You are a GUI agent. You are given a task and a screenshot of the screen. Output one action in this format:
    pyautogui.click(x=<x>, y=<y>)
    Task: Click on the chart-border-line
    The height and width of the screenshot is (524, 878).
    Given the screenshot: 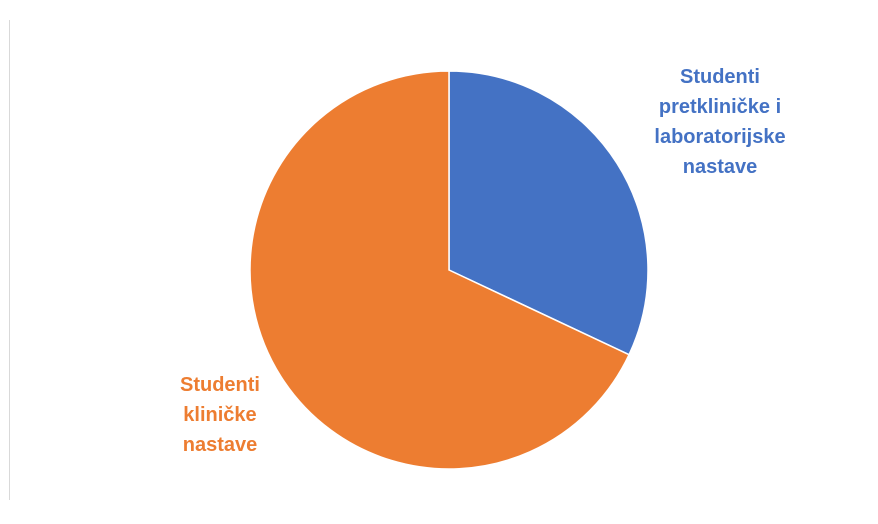 What is the action you would take?
    pyautogui.click(x=9, y=260)
    